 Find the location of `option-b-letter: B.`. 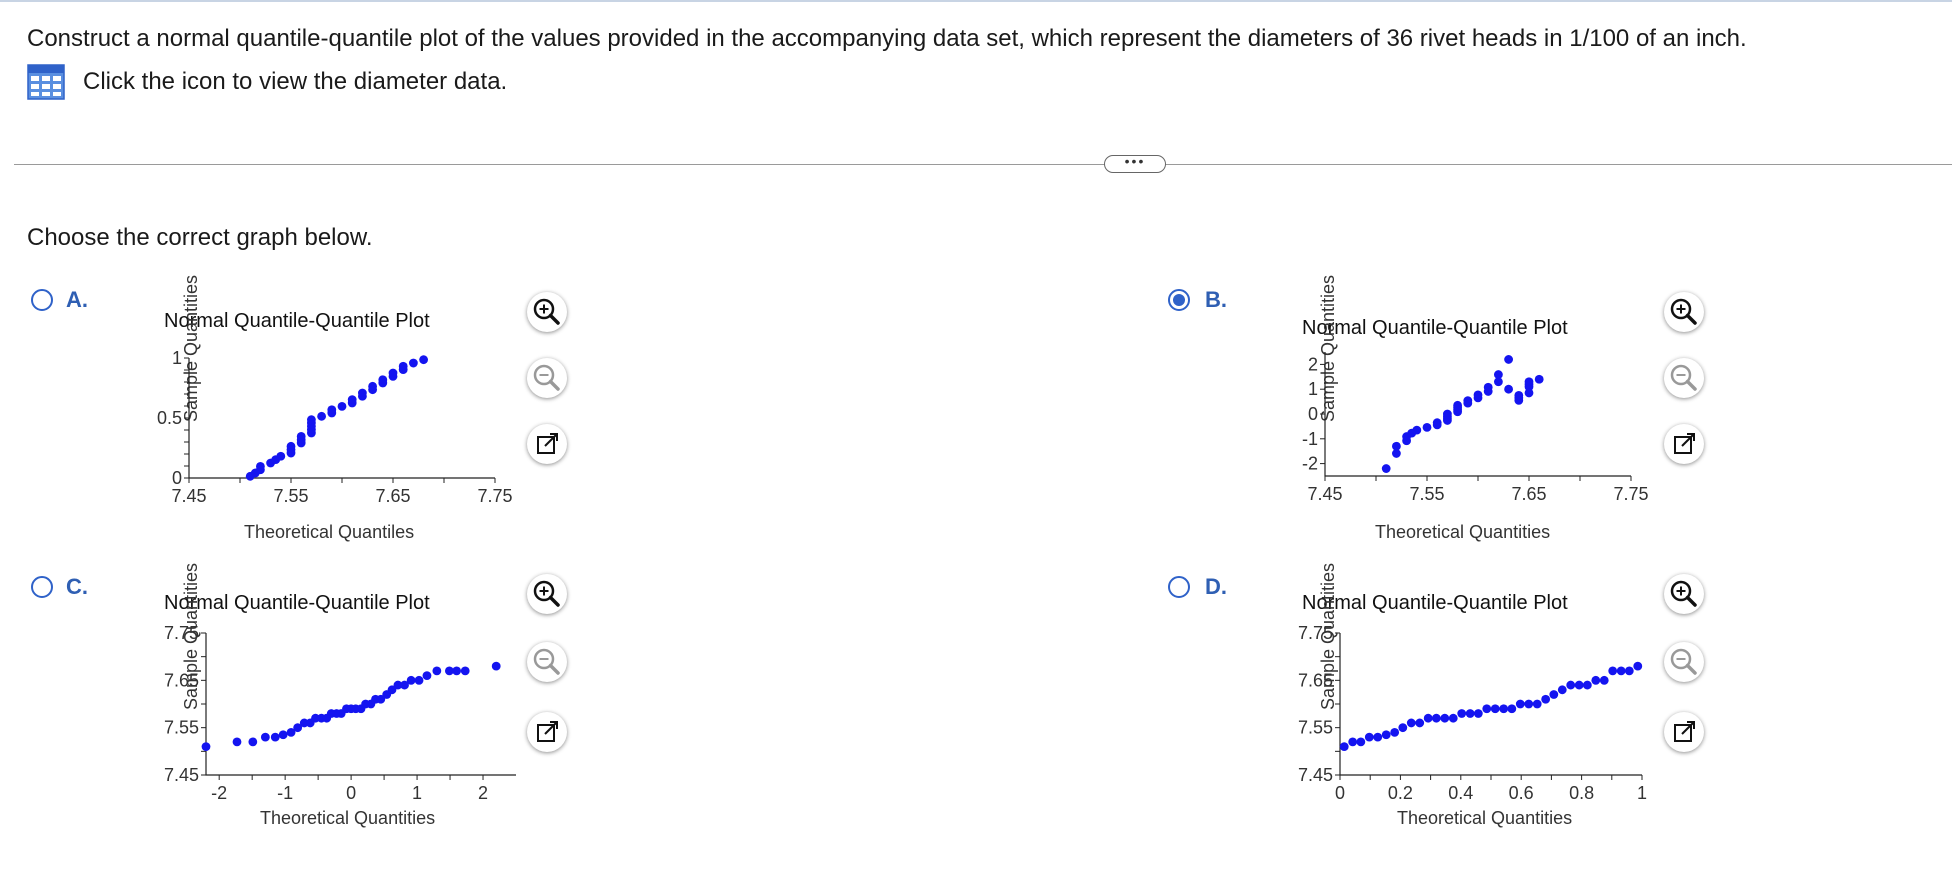

option-b-letter: B. is located at coordinates (1216, 299).